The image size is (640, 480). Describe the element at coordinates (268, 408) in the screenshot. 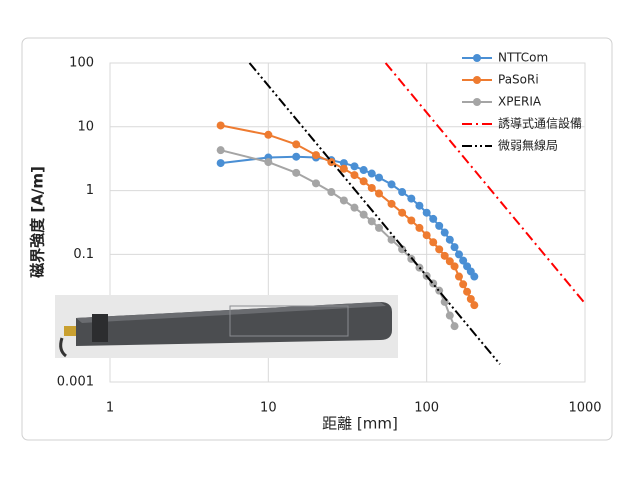

I see `x-tick-label: 10` at that location.